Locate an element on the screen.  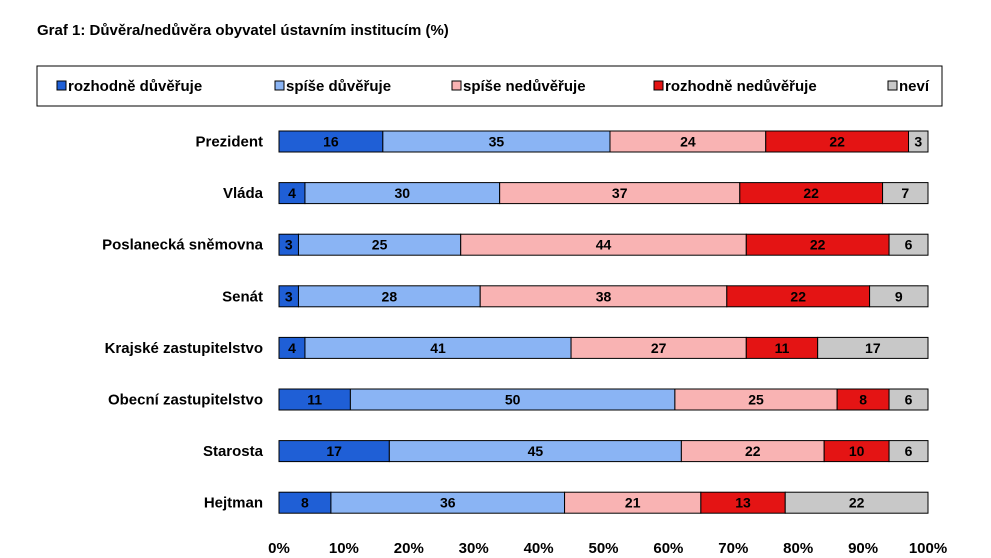
data-label-senat-rozhodne-duveruje: 3 is located at coordinates (289, 296).